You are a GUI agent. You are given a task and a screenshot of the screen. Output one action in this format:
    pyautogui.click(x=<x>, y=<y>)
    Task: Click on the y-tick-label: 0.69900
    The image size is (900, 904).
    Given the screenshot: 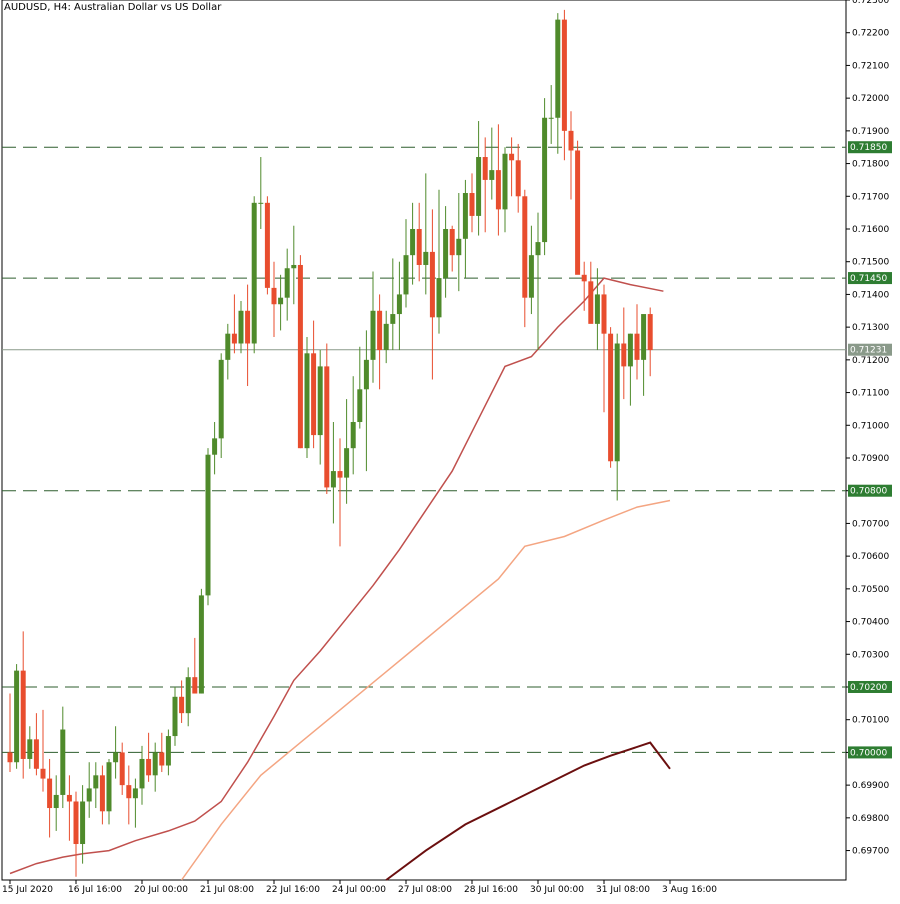 What is the action you would take?
    pyautogui.click(x=870, y=786)
    